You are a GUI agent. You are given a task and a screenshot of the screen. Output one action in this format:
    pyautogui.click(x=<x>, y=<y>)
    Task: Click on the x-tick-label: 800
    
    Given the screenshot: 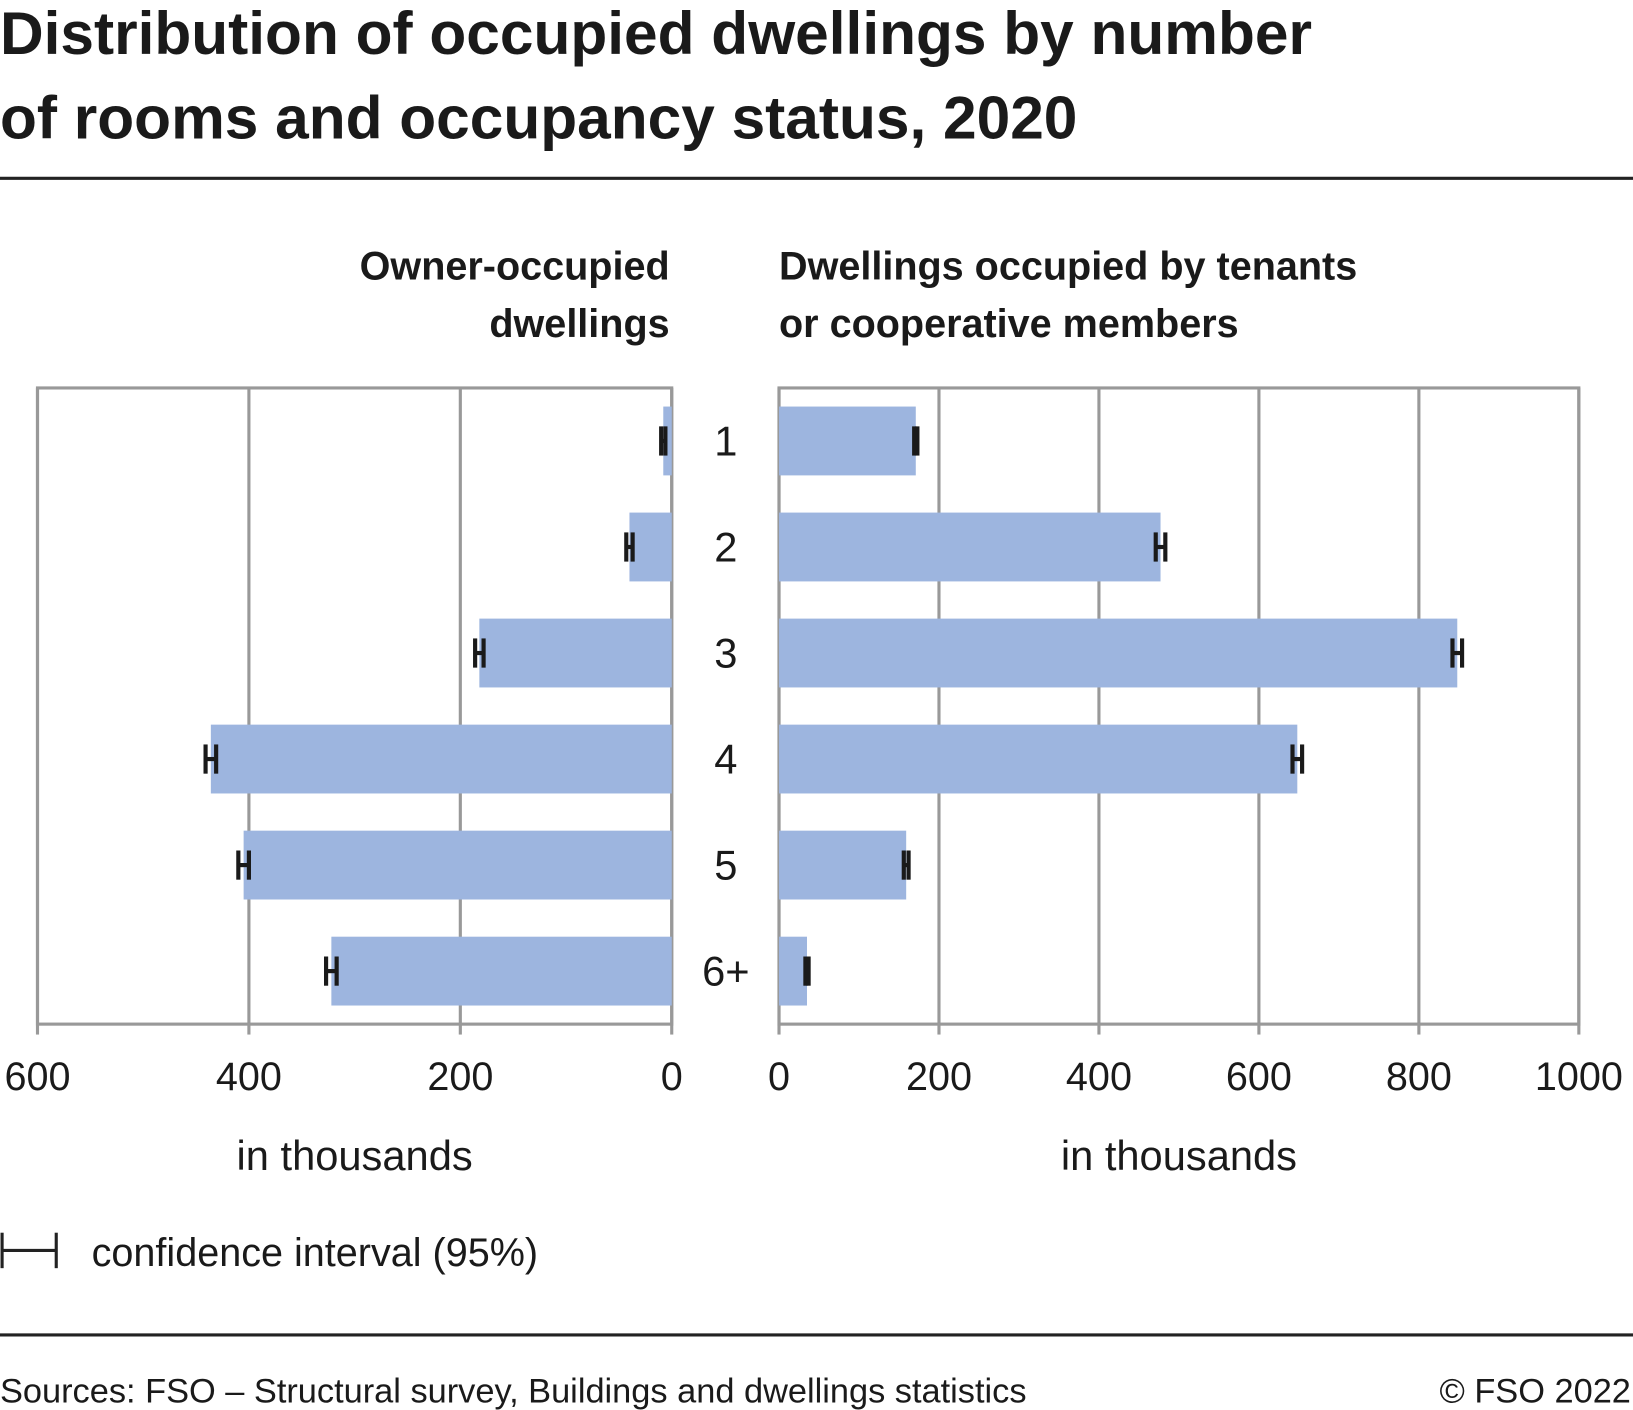 What is the action you would take?
    pyautogui.click(x=1419, y=1077)
    